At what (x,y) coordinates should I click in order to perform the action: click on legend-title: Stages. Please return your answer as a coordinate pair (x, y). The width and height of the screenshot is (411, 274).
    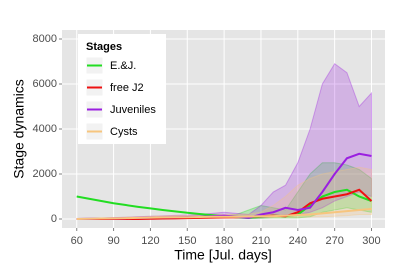
    Looking at the image, I should click on (104, 47).